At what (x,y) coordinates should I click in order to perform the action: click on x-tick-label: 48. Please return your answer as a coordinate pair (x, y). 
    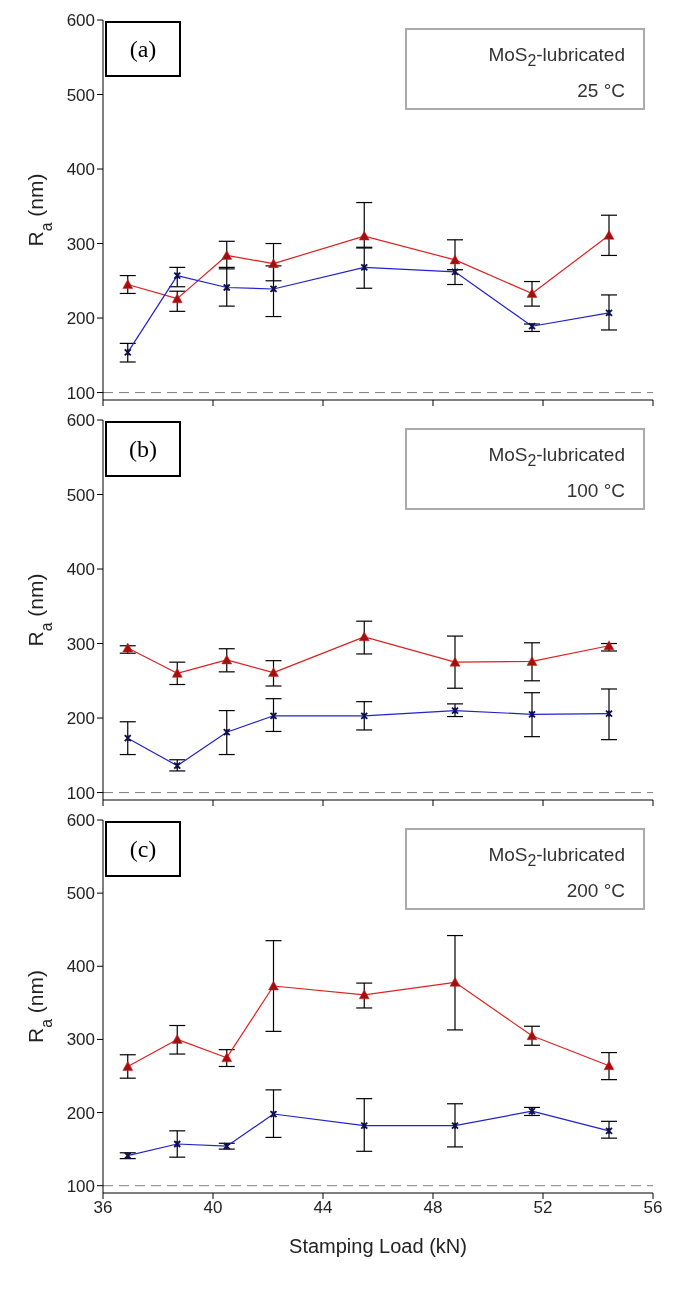
    Looking at the image, I should click on (433, 1208).